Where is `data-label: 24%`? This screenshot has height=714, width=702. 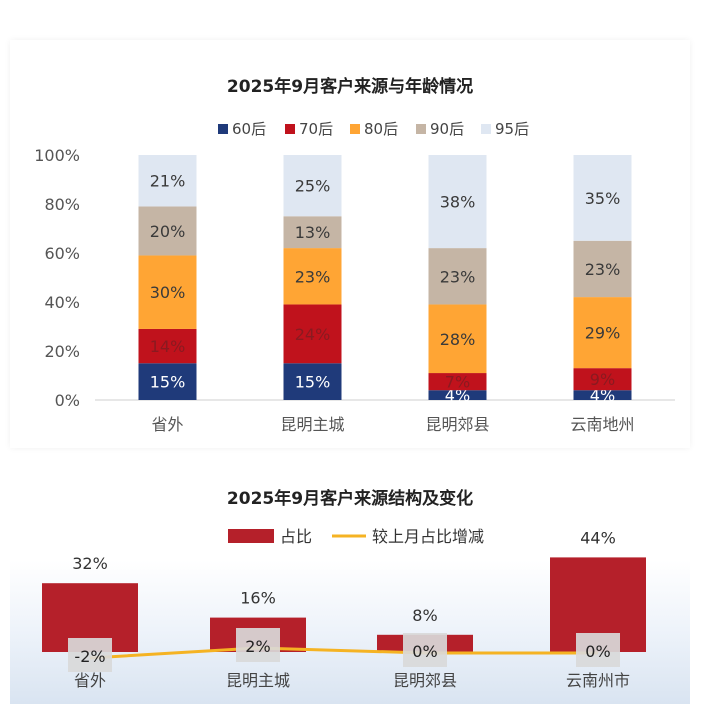
data-label: 24% is located at coordinates (313, 334).